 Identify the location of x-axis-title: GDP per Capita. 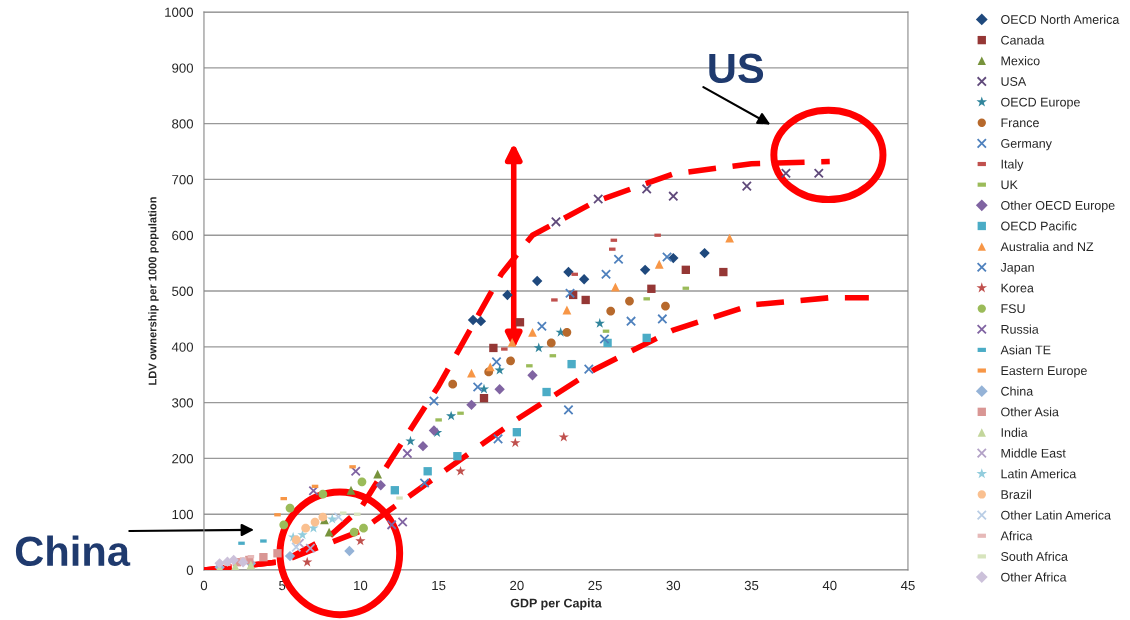
(556, 604).